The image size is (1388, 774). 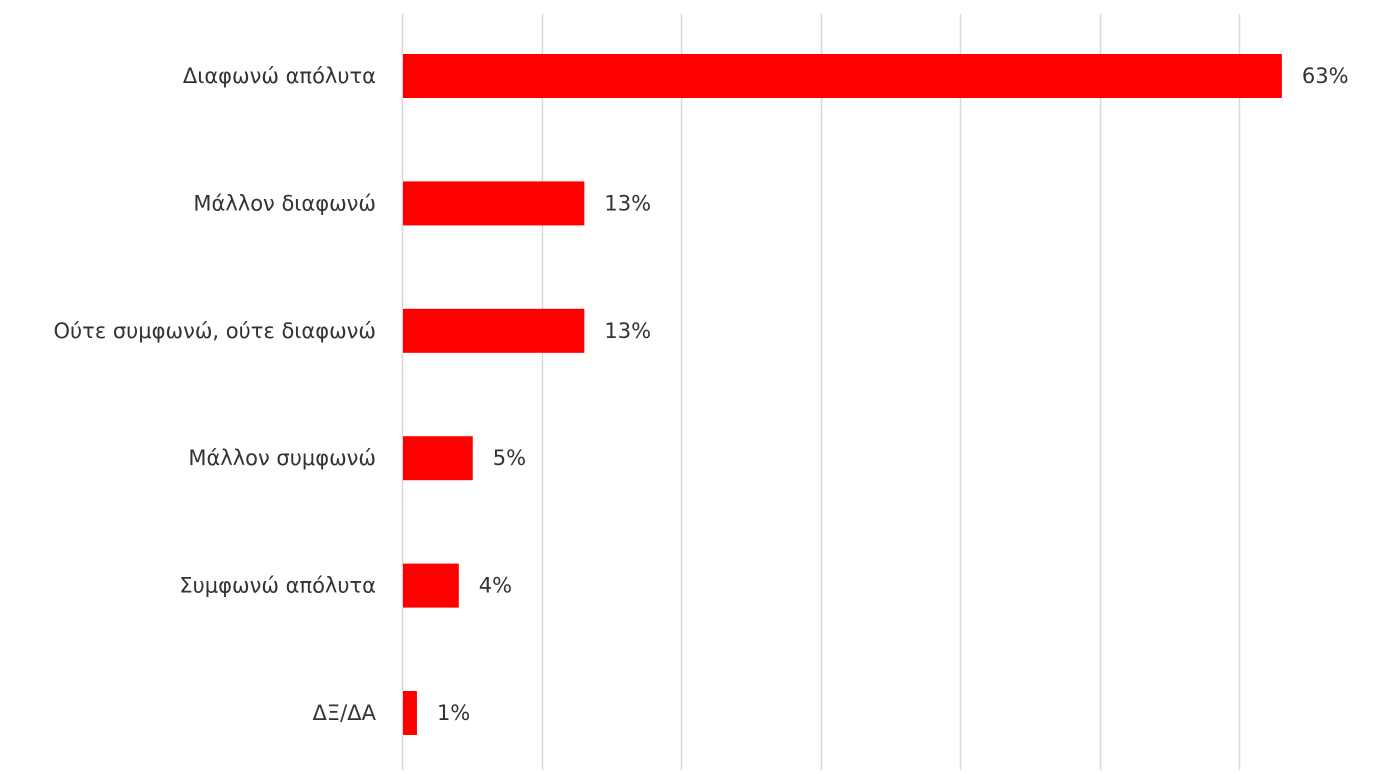 What do you see at coordinates (279, 76) in the screenshot?
I see `category-label-0: Διαφωνώ απόλυτα` at bounding box center [279, 76].